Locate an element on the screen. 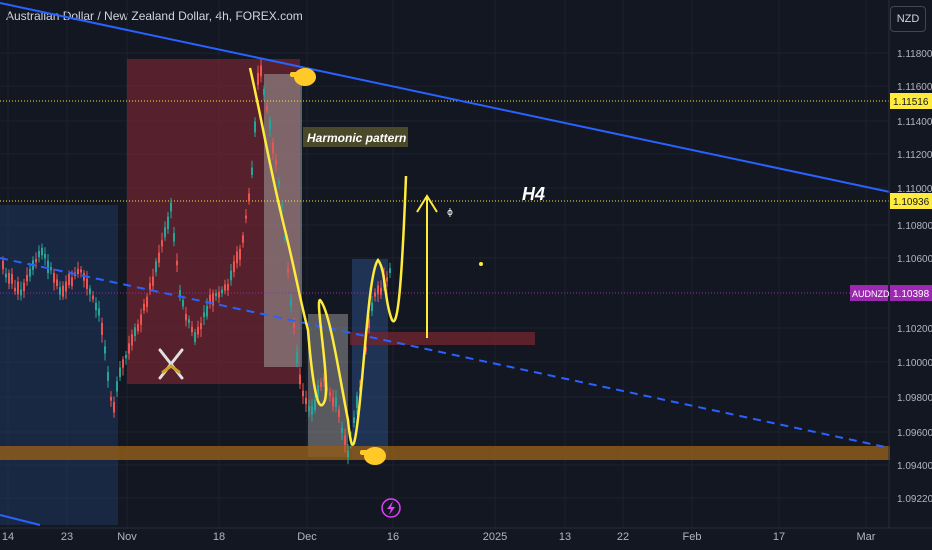 This screenshot has width=932, height=550. target-dot is located at coordinates (481, 264).